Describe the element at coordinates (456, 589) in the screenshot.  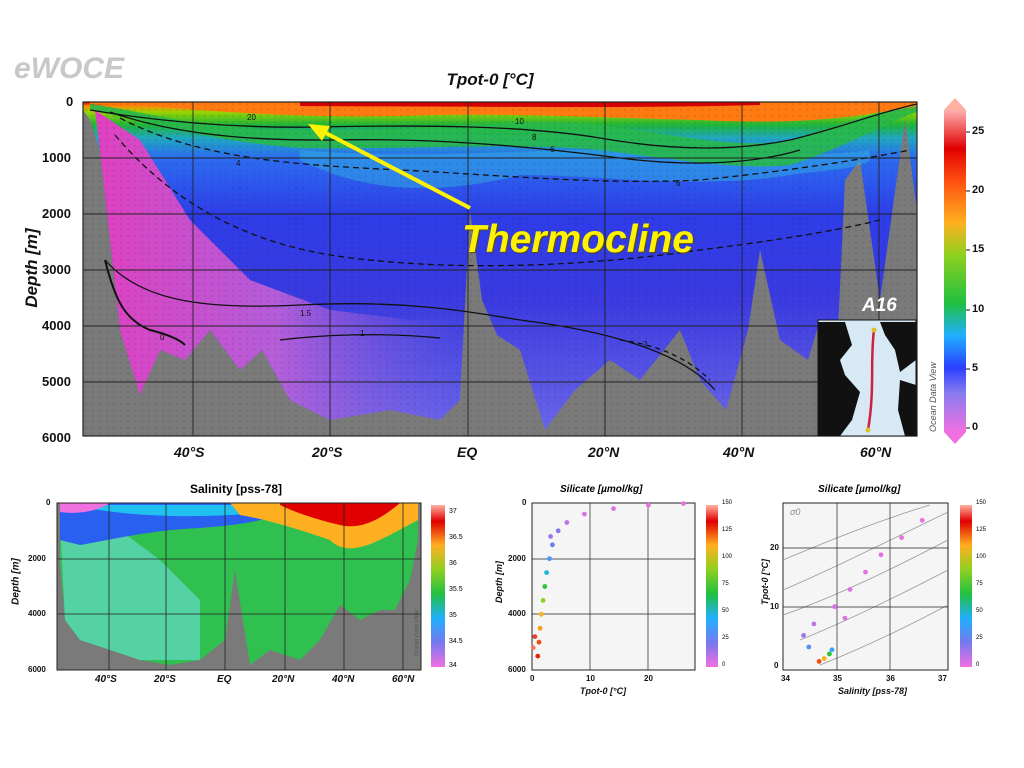
I see `sal-cbar-35.5: 35.5` at that location.